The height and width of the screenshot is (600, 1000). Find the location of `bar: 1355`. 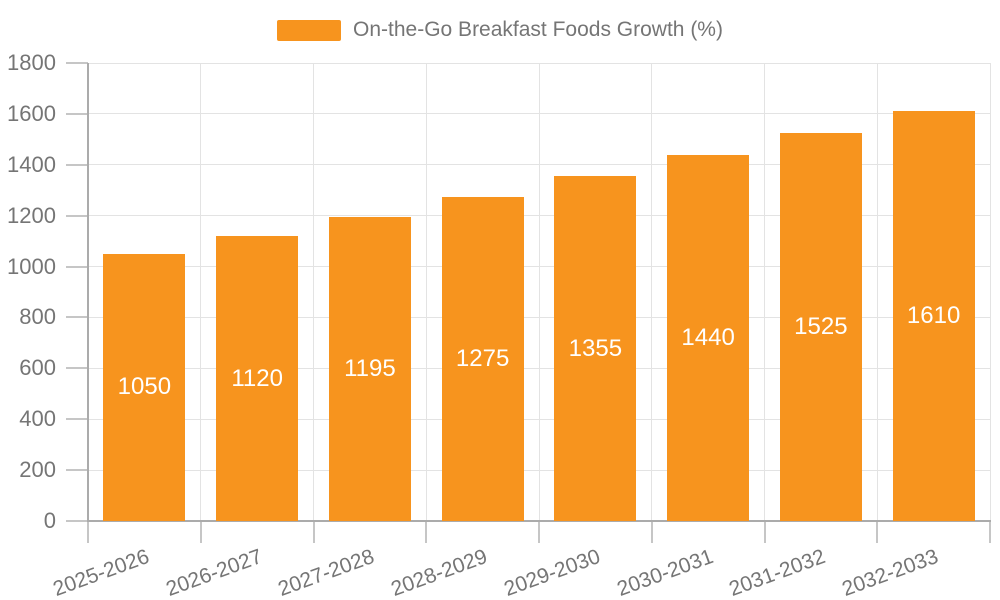

bar: 1355 is located at coordinates (595, 348).